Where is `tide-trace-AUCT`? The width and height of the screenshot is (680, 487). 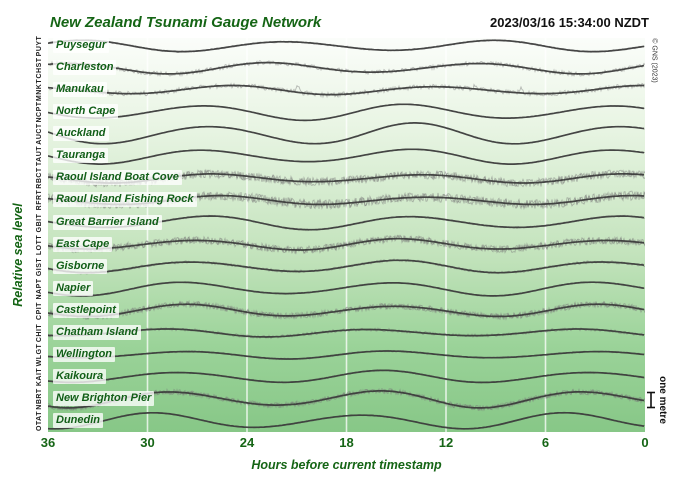
tide-trace-AUCT is located at coordinates (346, 133).